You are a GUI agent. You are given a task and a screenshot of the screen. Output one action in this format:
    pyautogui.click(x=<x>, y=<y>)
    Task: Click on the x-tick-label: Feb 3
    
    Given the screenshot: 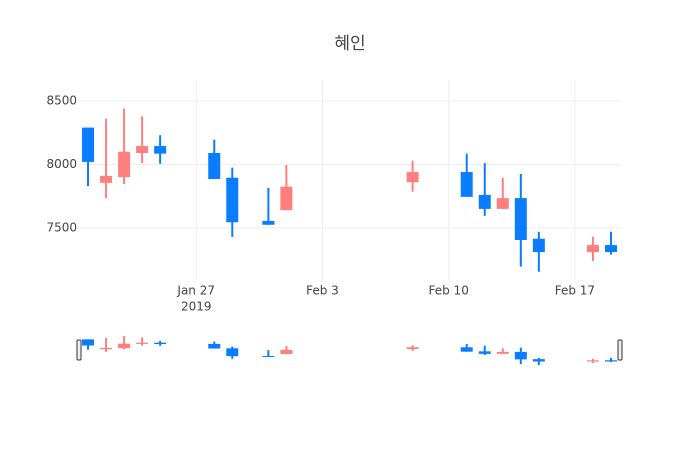 What is the action you would take?
    pyautogui.click(x=322, y=291)
    